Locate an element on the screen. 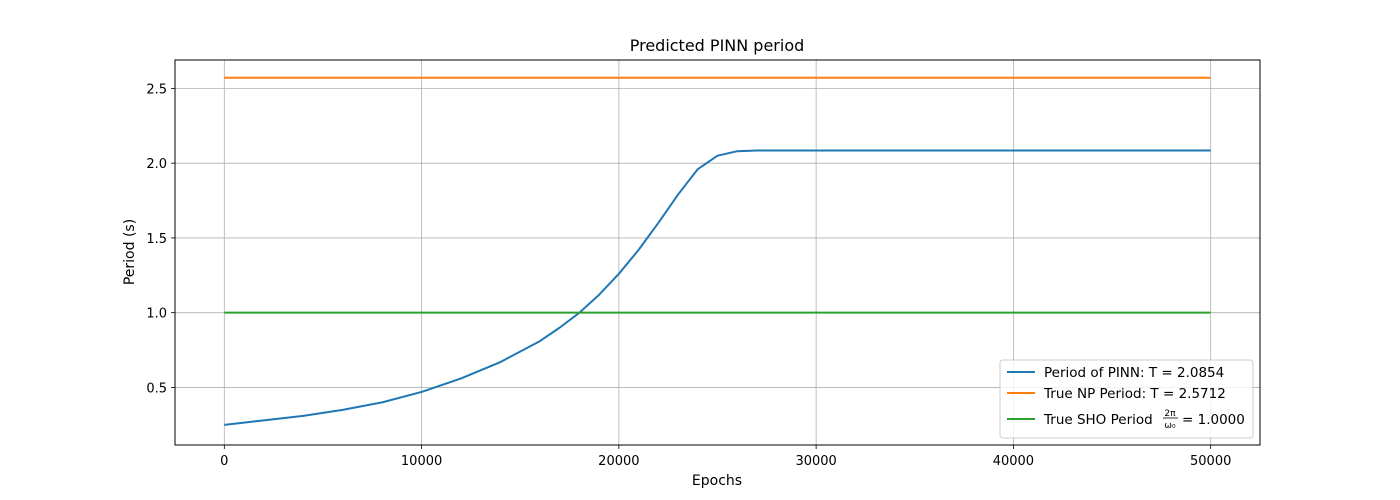 The height and width of the screenshot is (500, 1400). legend-label-pinn: Period of PINN: T = 2.0854 is located at coordinates (1134, 373).